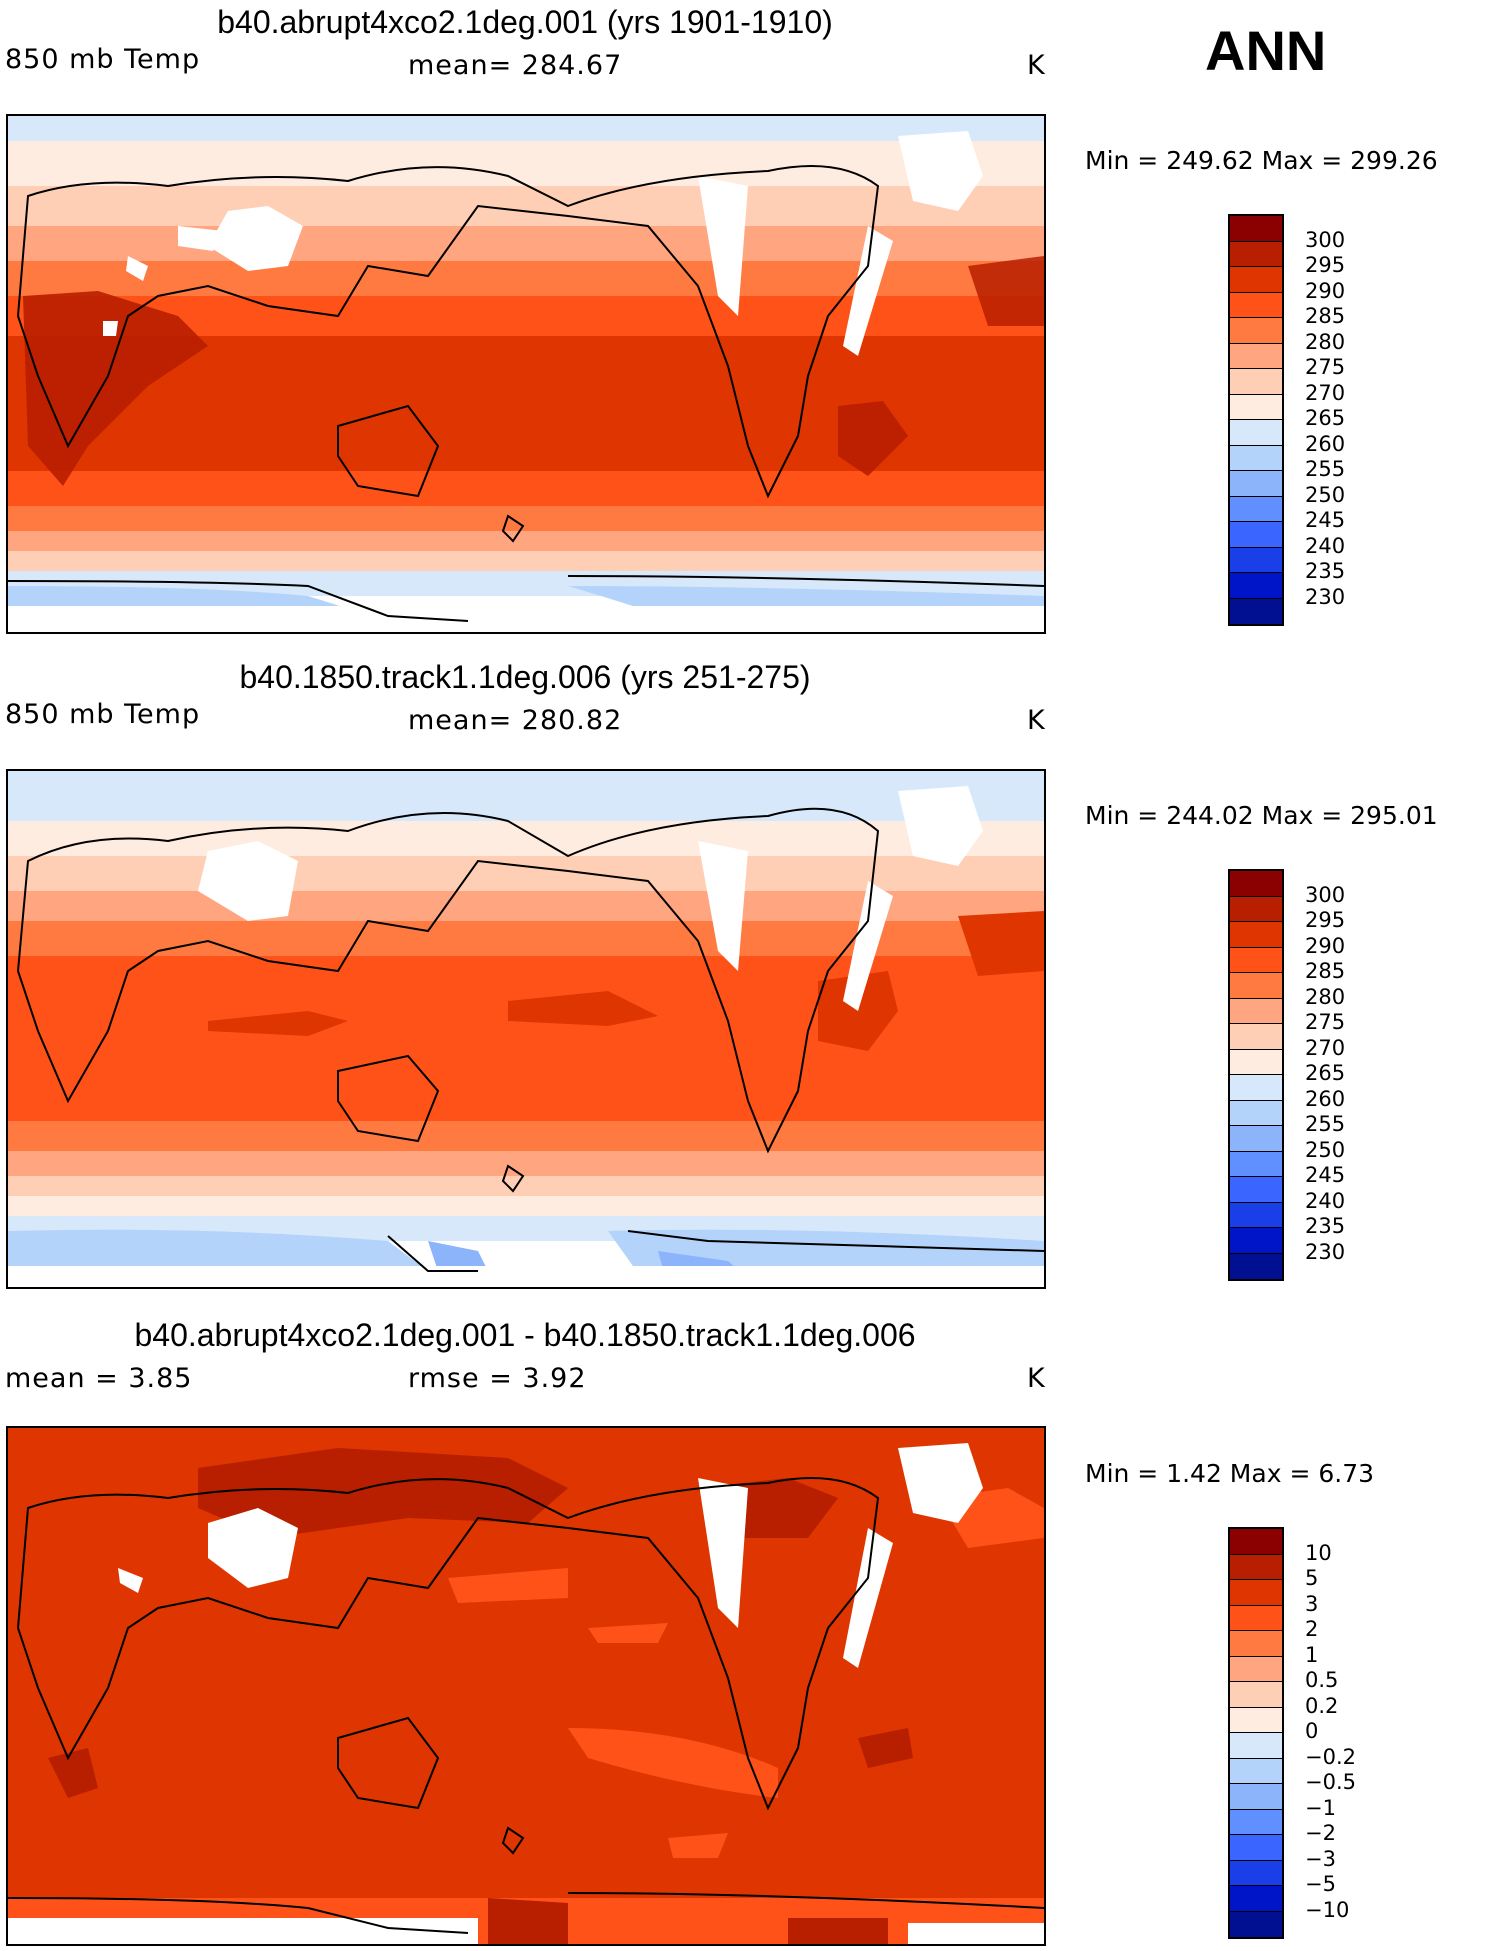  Describe the element at coordinates (1320, 1858) in the screenshot. I see `colorbar-tick-label: −3` at that location.